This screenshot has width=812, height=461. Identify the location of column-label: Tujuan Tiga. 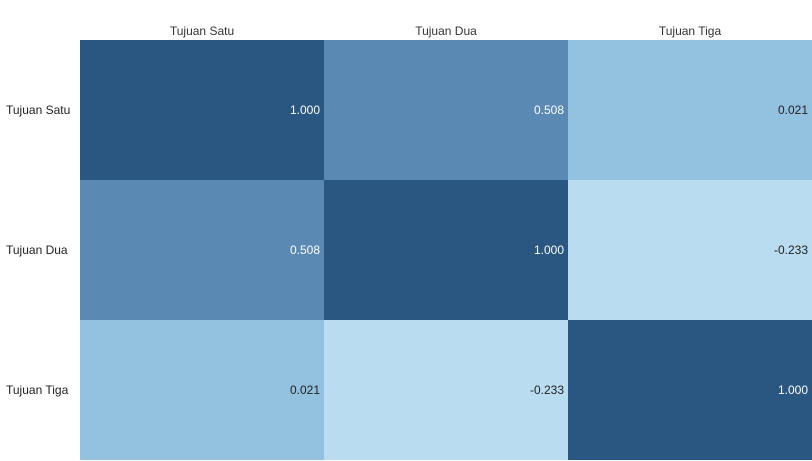
(690, 31).